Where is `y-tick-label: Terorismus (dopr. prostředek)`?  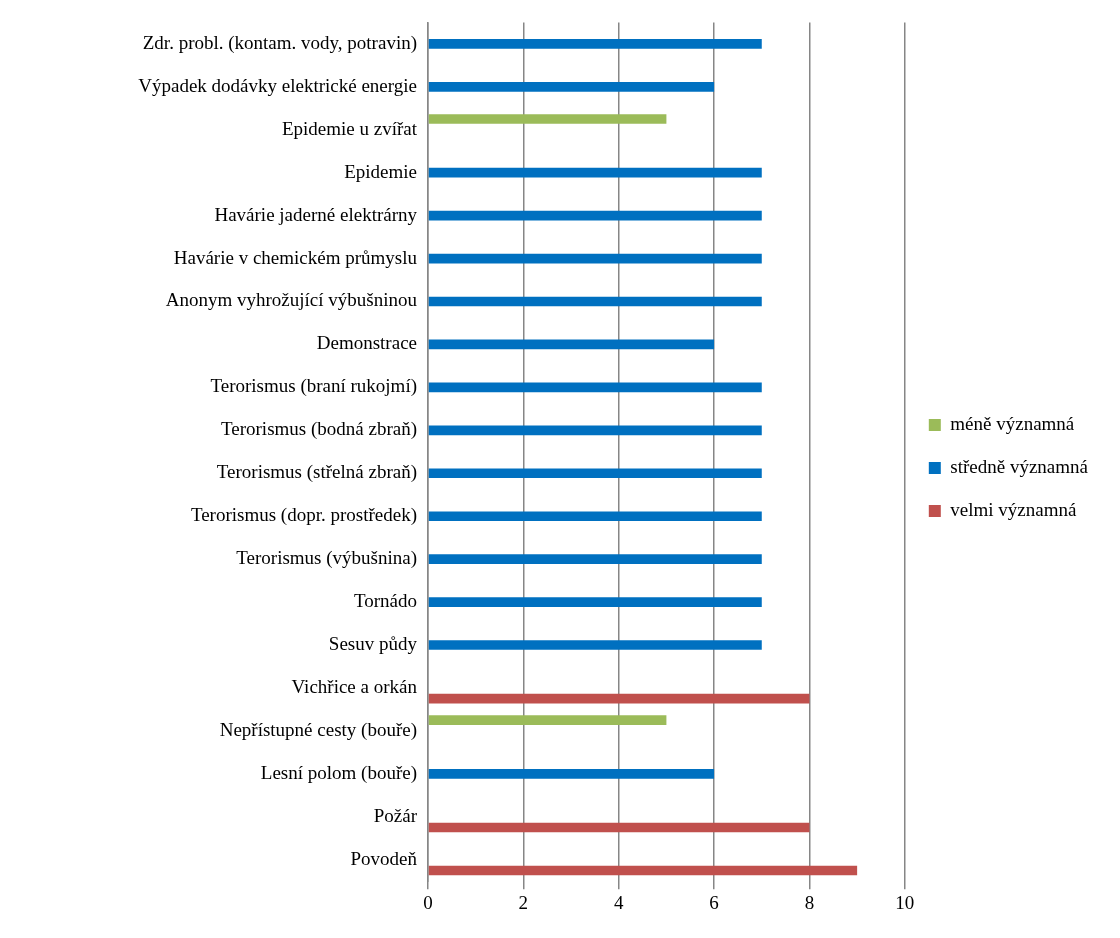
y-tick-label: Terorismus (dopr. prostředek) is located at coordinates (303, 515).